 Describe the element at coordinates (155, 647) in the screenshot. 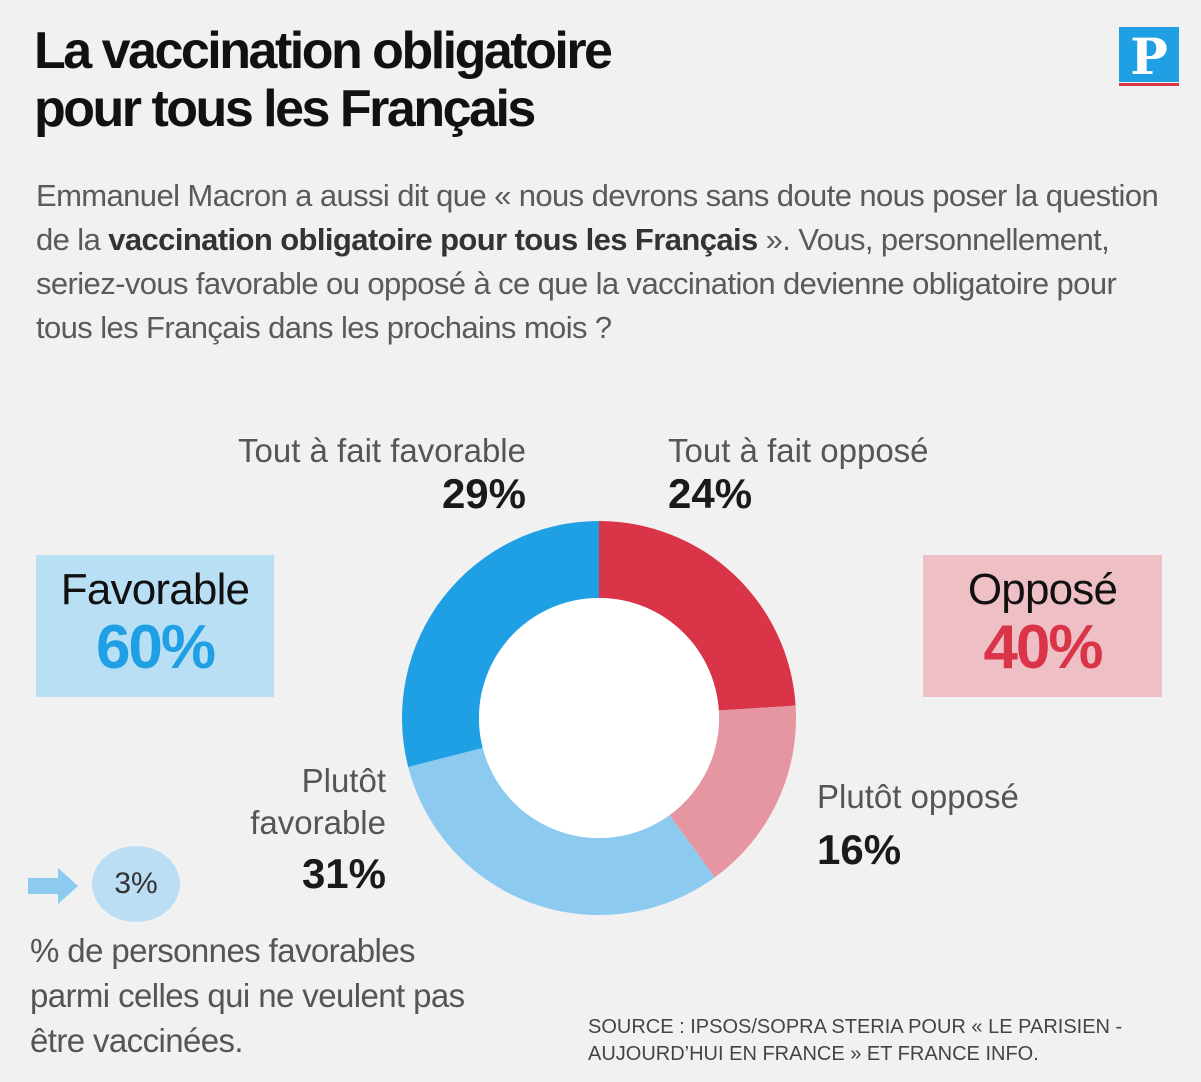

I see `favorable-value: 60%` at that location.